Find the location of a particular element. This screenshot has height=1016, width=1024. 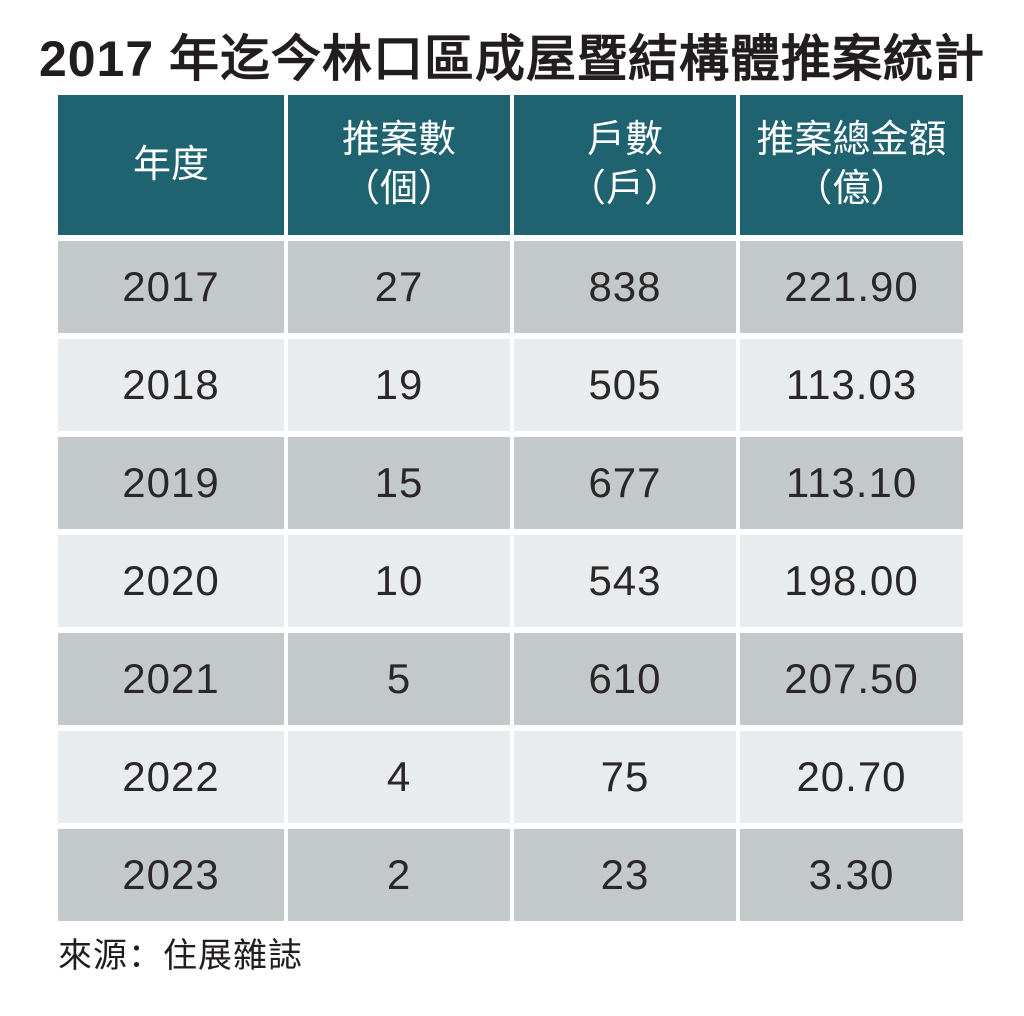

projects-cell: 10 is located at coordinates (399, 581).